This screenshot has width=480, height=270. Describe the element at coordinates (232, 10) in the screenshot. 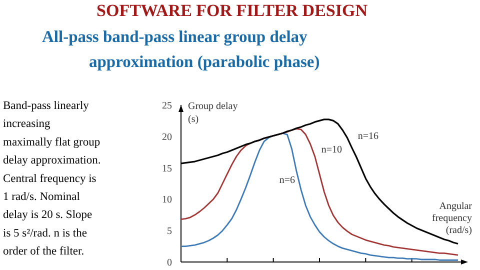

I see `chart-title: SOFTWARE FOR FILTER DESIGN` at that location.